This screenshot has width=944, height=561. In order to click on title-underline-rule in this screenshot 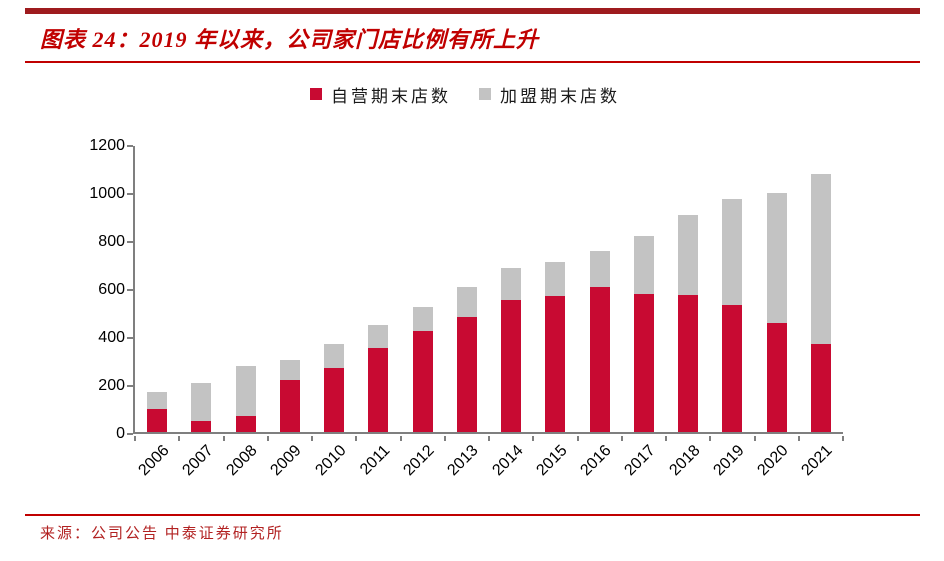, I will do `click(472, 62)`.